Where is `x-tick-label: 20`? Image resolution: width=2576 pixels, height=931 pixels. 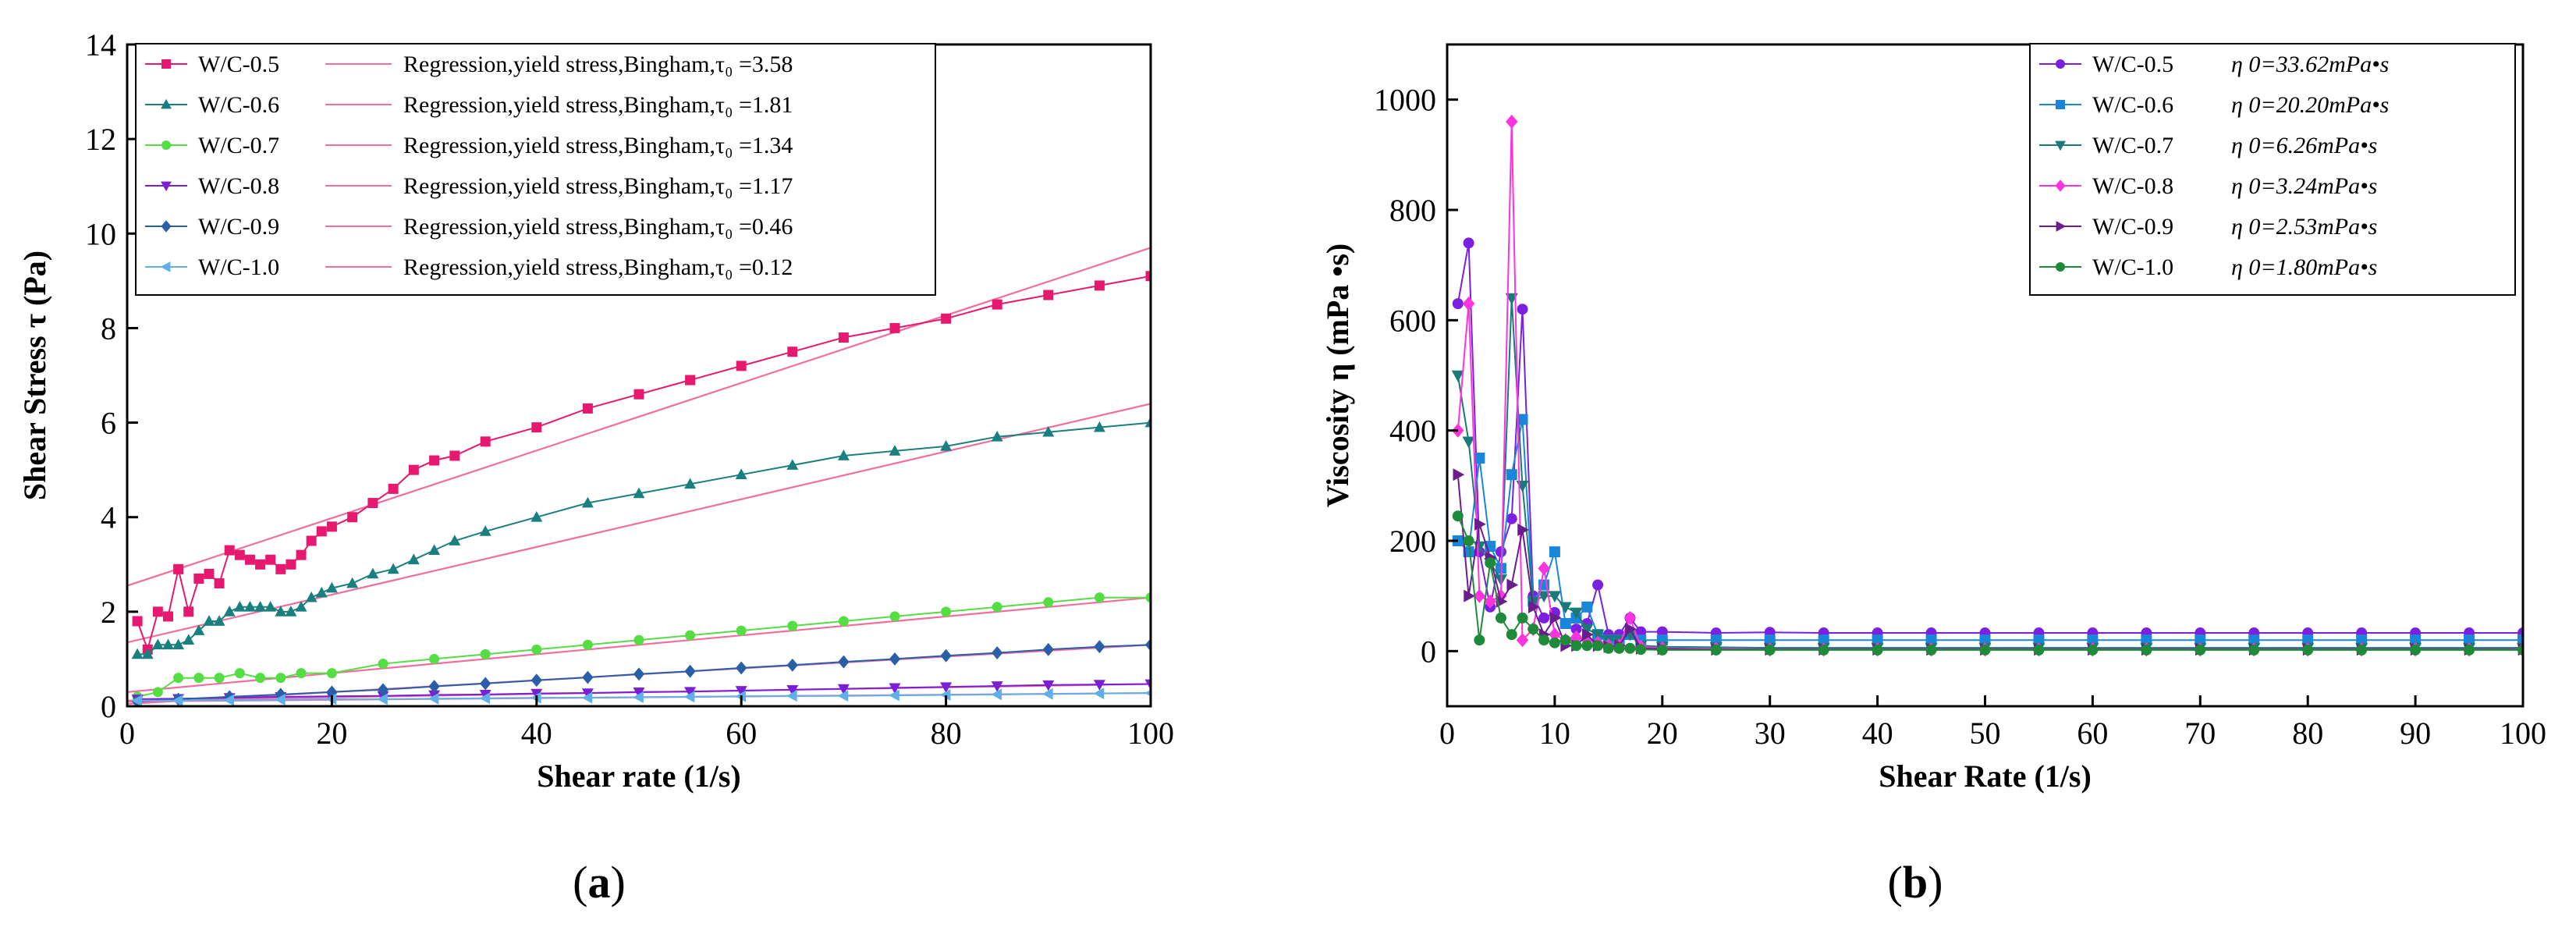 x-tick-label: 20 is located at coordinates (331, 733).